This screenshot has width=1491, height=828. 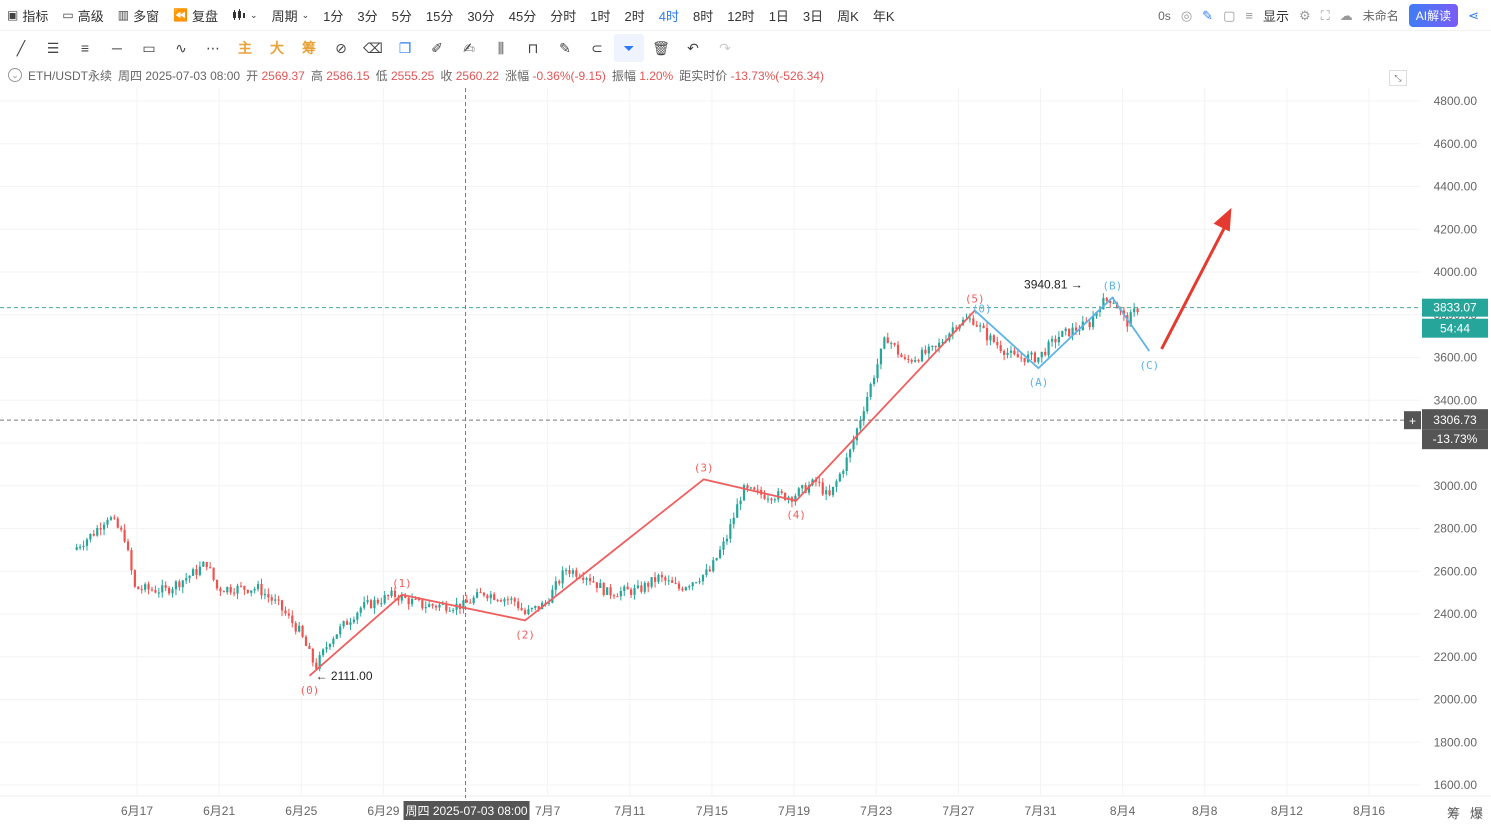 I want to click on indicators-button: ▣ 指标, so click(x=27, y=15).